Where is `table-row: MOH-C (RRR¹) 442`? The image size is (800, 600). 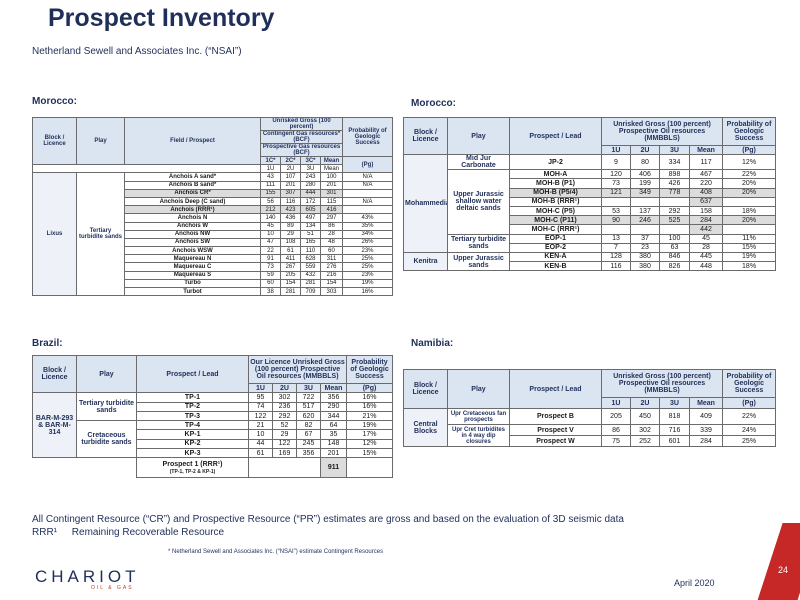
table-row: MOH-C (RRR¹) 442 is located at coordinates (590, 229).